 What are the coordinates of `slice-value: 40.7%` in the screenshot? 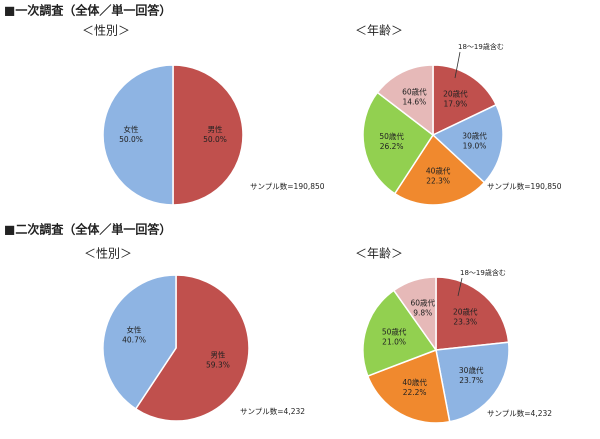 It's located at (134, 339).